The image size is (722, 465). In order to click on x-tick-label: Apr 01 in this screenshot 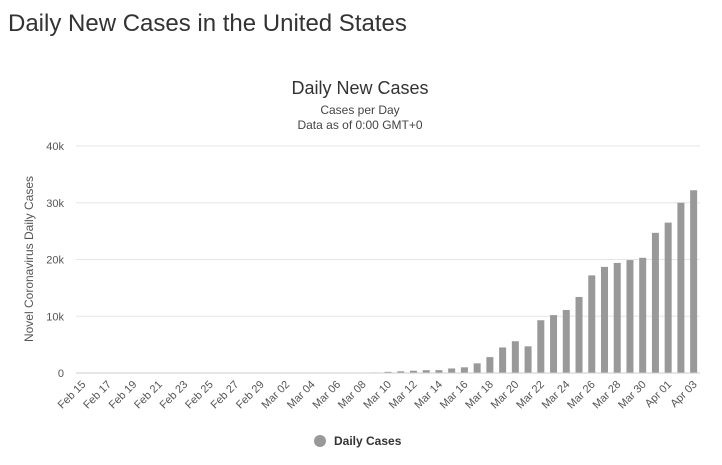, I will do `click(658, 394)`.